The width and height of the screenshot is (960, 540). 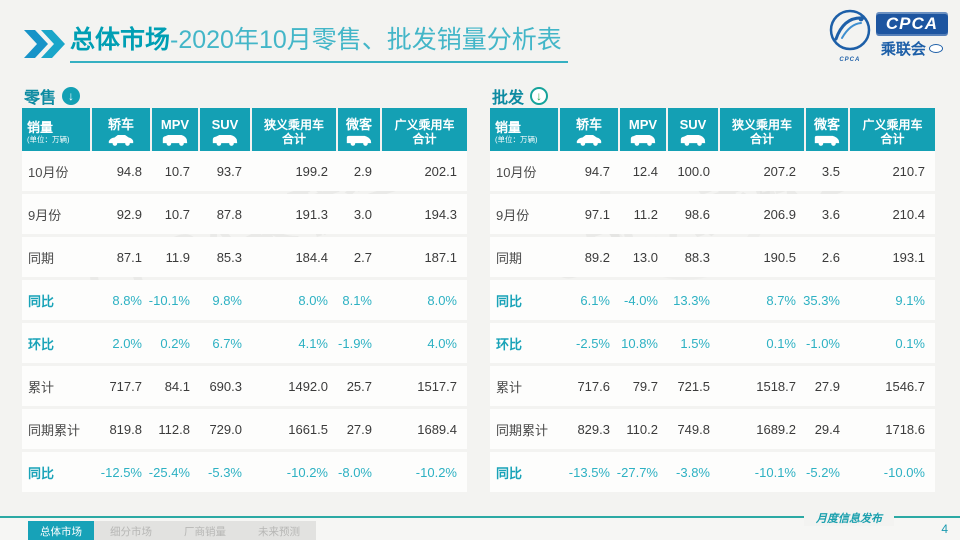 What do you see at coordinates (61, 530) in the screenshot?
I see `tab-overall-market: 总体市场` at bounding box center [61, 530].